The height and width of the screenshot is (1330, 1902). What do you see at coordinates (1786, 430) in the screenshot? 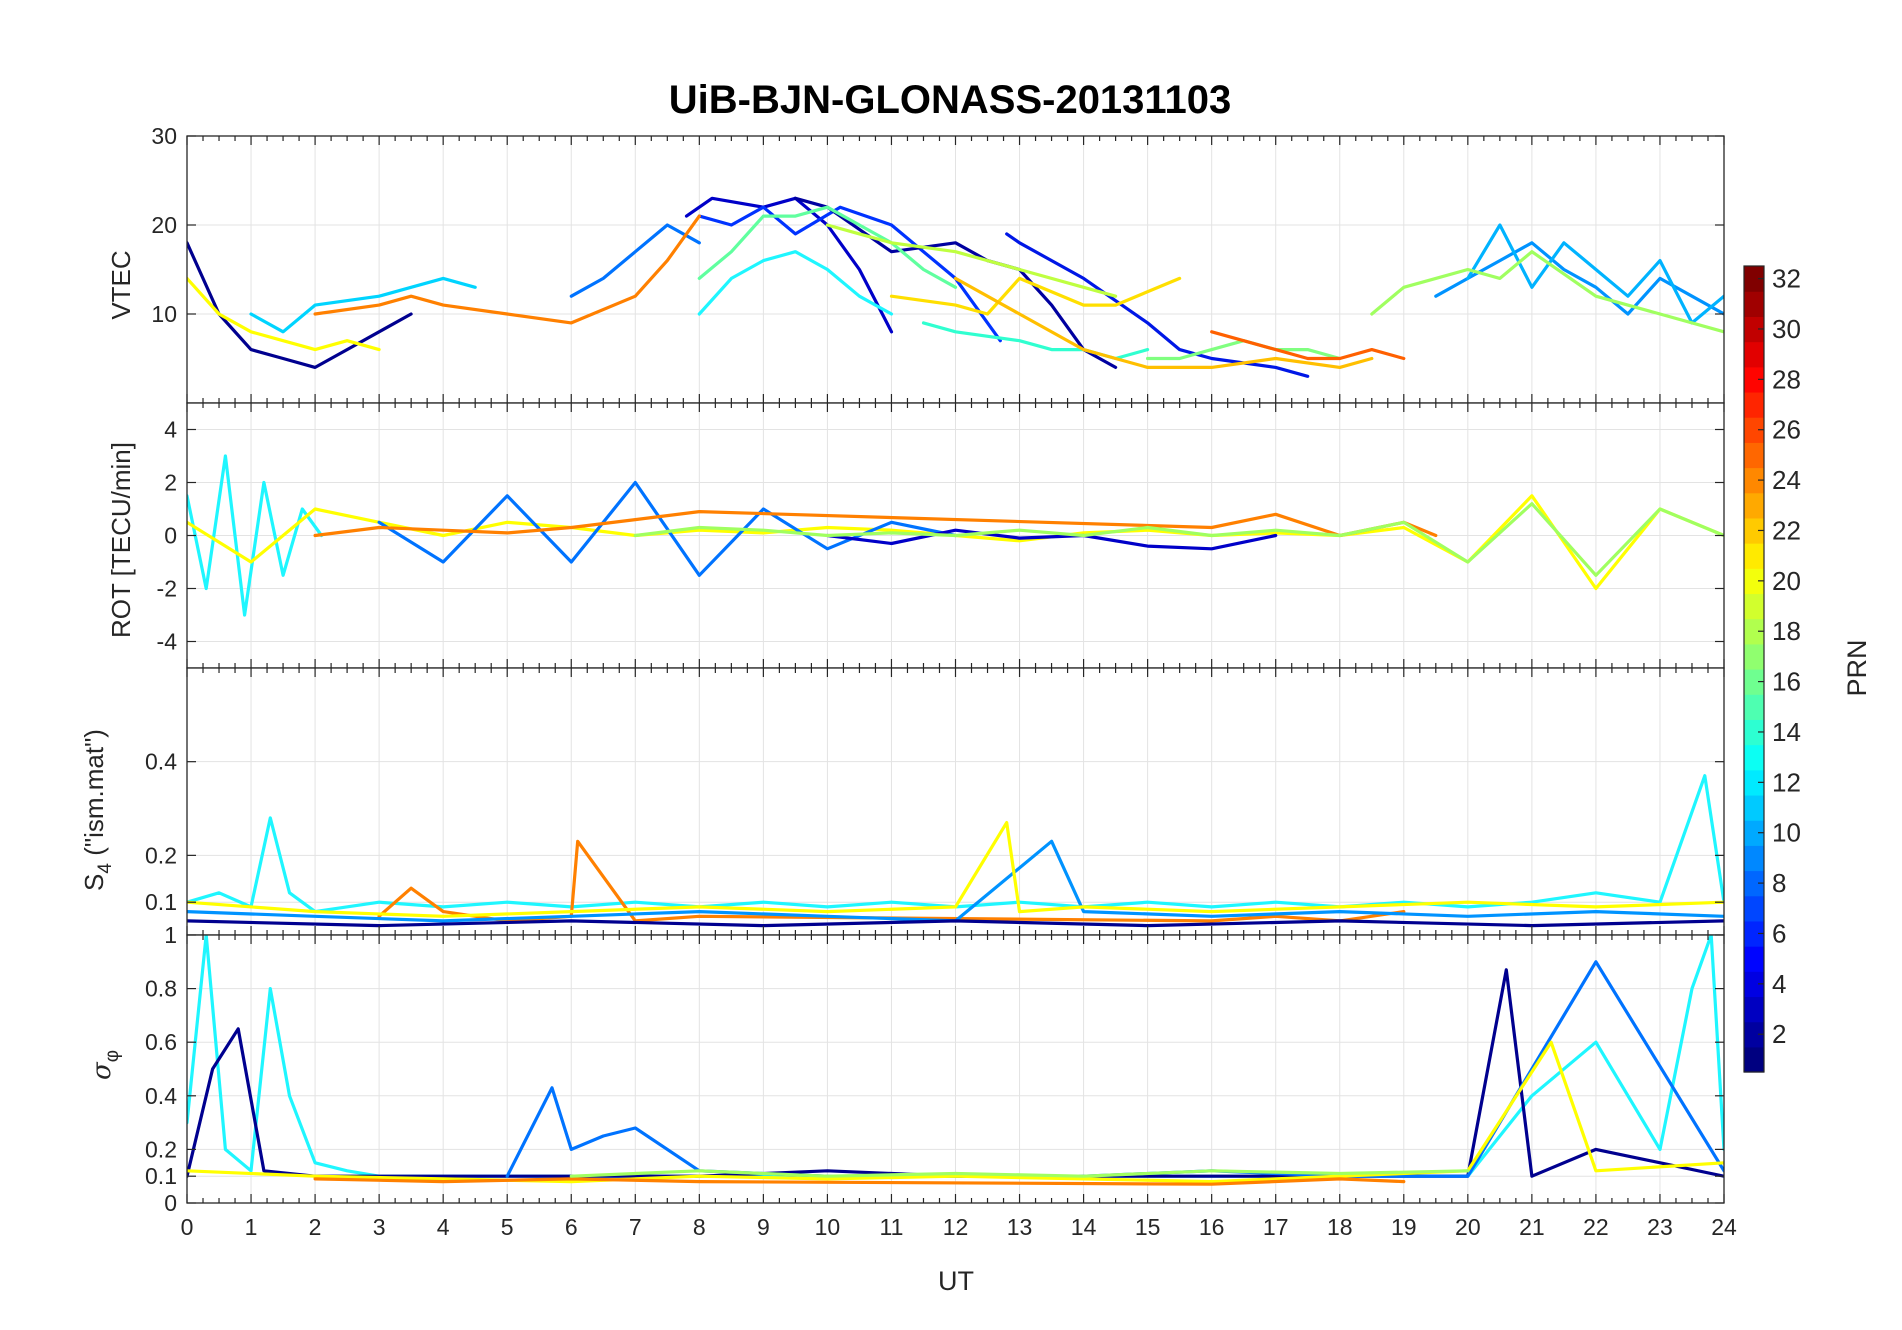
I see `colorbar-tick-label: 26` at bounding box center [1786, 430].